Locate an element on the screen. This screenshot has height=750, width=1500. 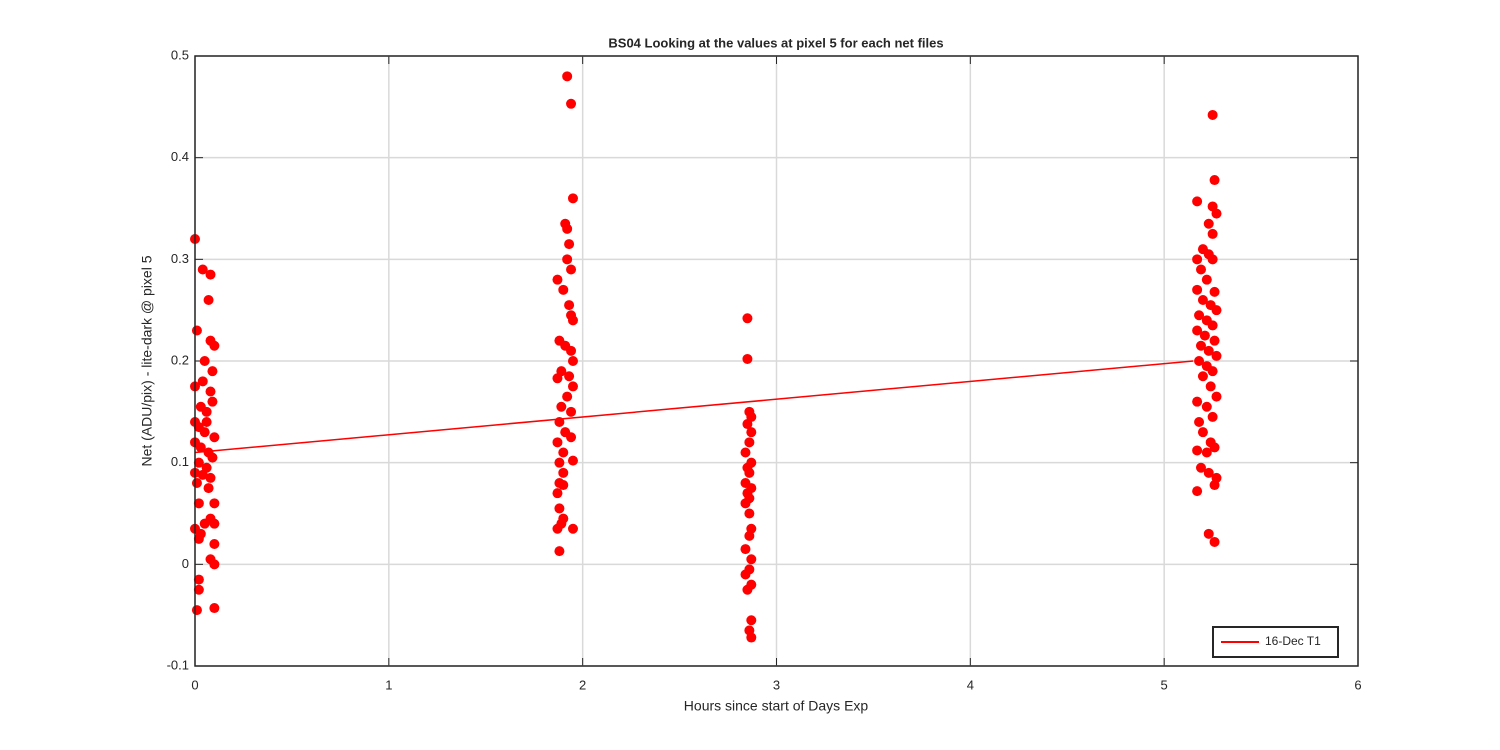
x-tick-label: 3 is located at coordinates (776, 684).